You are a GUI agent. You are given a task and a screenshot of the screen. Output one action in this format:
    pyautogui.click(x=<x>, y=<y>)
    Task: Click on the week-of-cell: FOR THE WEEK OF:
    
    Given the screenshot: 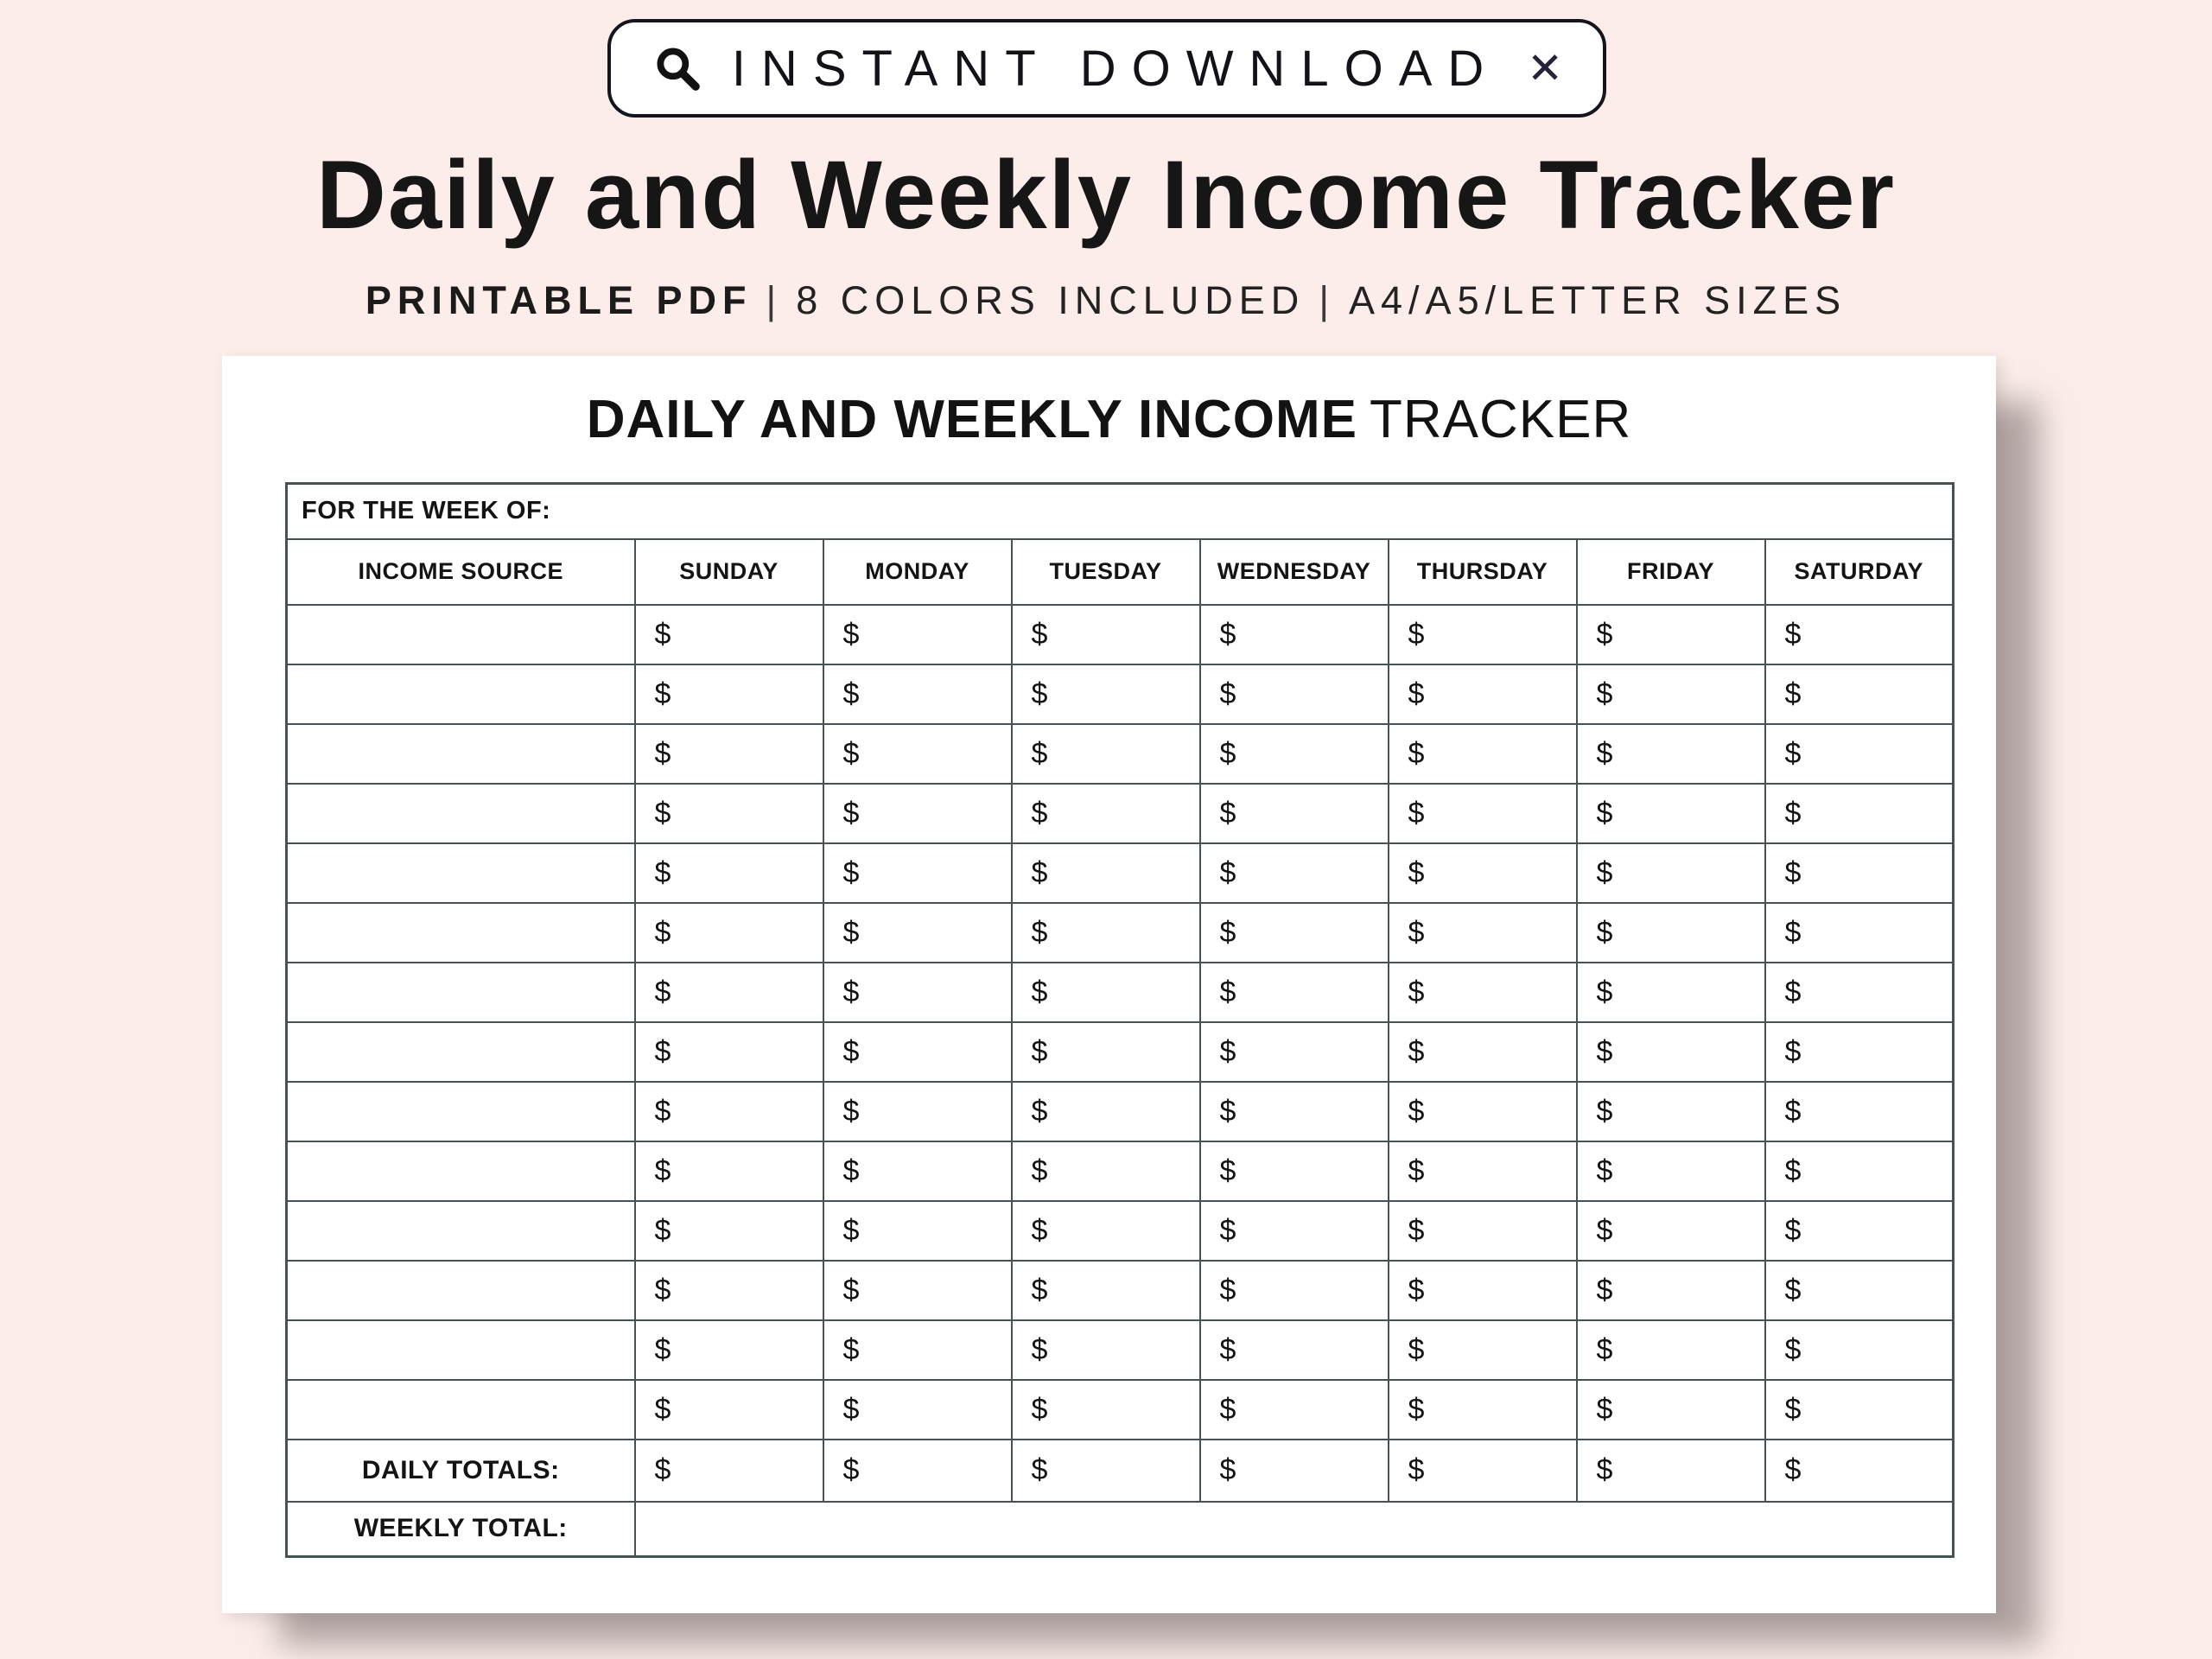 What is the action you would take?
    pyautogui.click(x=1120, y=511)
    